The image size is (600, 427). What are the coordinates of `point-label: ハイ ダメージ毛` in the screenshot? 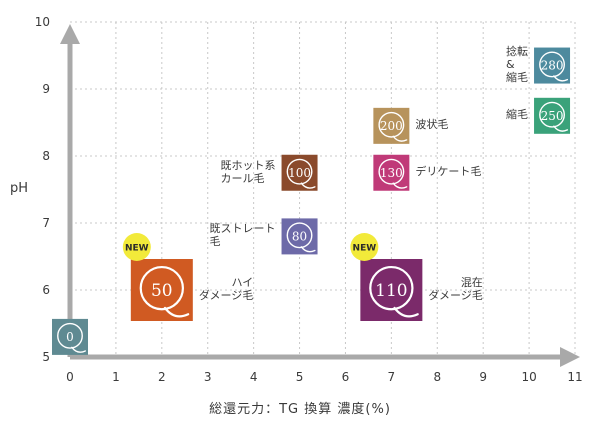 It's located at (226, 289).